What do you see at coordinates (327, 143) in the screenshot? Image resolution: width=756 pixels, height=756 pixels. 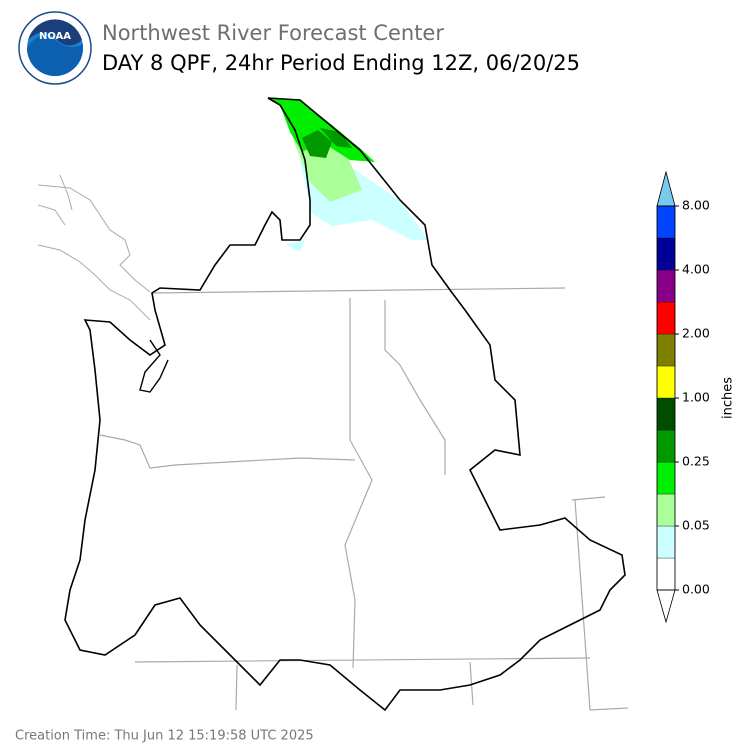 I see `precip-green` at bounding box center [327, 143].